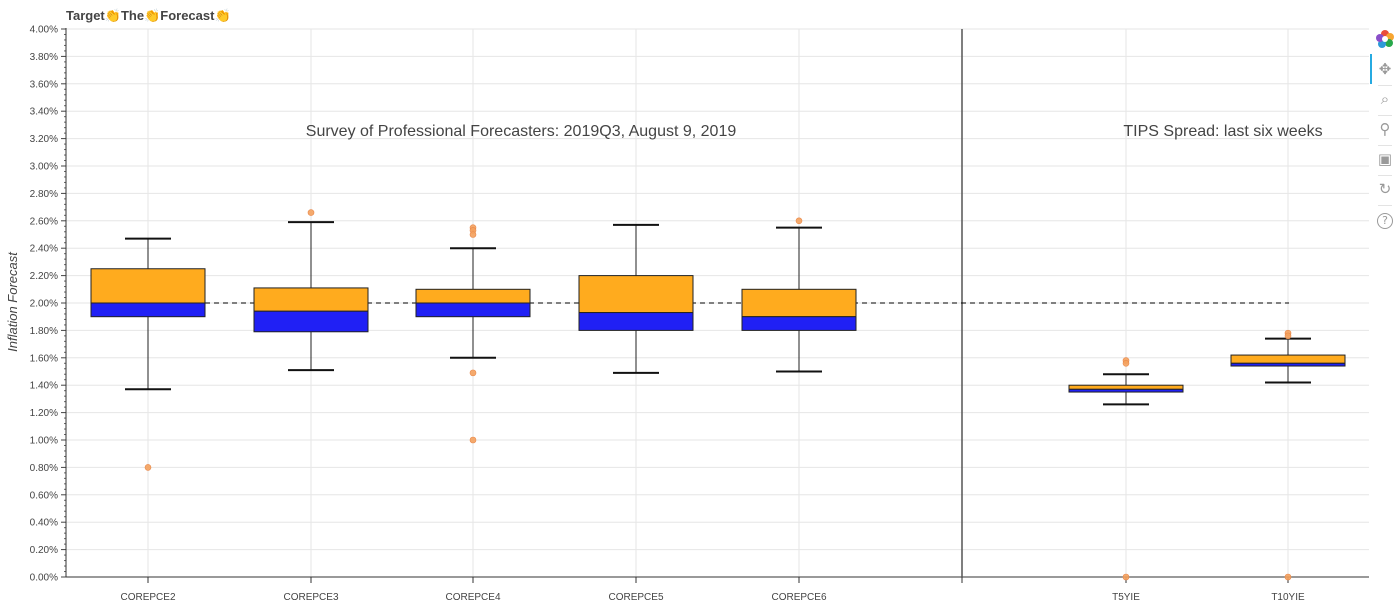 Image resolution: width=1400 pixels, height=600 pixels. What do you see at coordinates (12, 301) in the screenshot?
I see `y-axis-label: Inflation Forecast` at bounding box center [12, 301].